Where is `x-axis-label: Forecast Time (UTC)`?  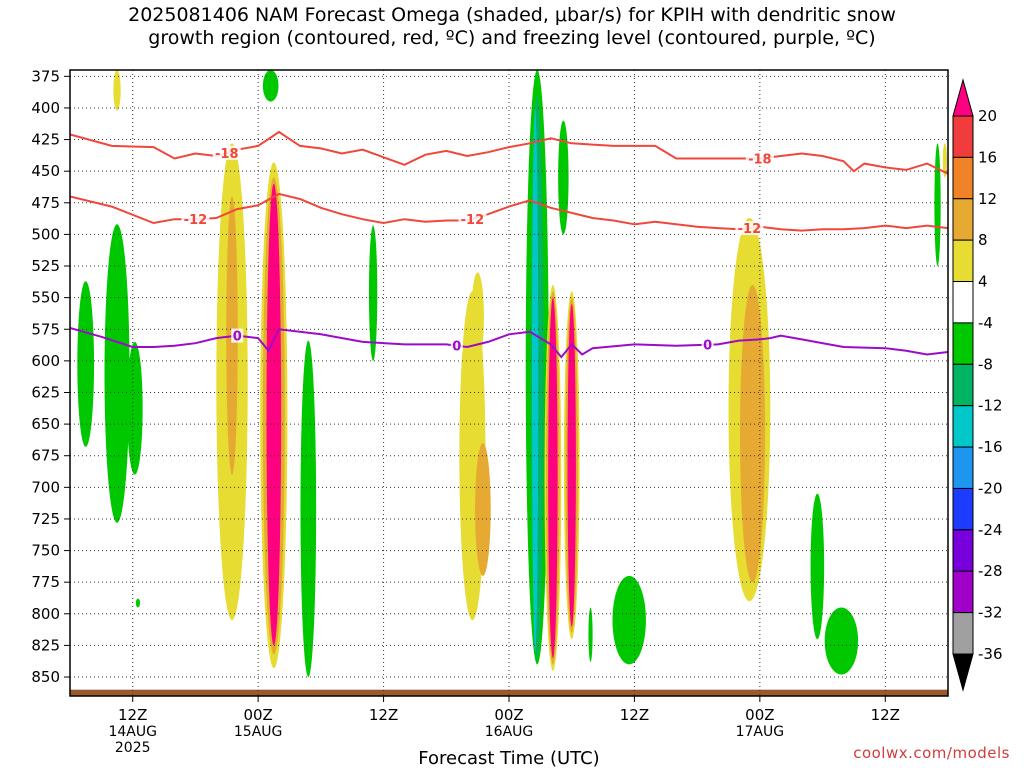
x-axis-label: Forecast Time (UTC) is located at coordinates (508, 758).